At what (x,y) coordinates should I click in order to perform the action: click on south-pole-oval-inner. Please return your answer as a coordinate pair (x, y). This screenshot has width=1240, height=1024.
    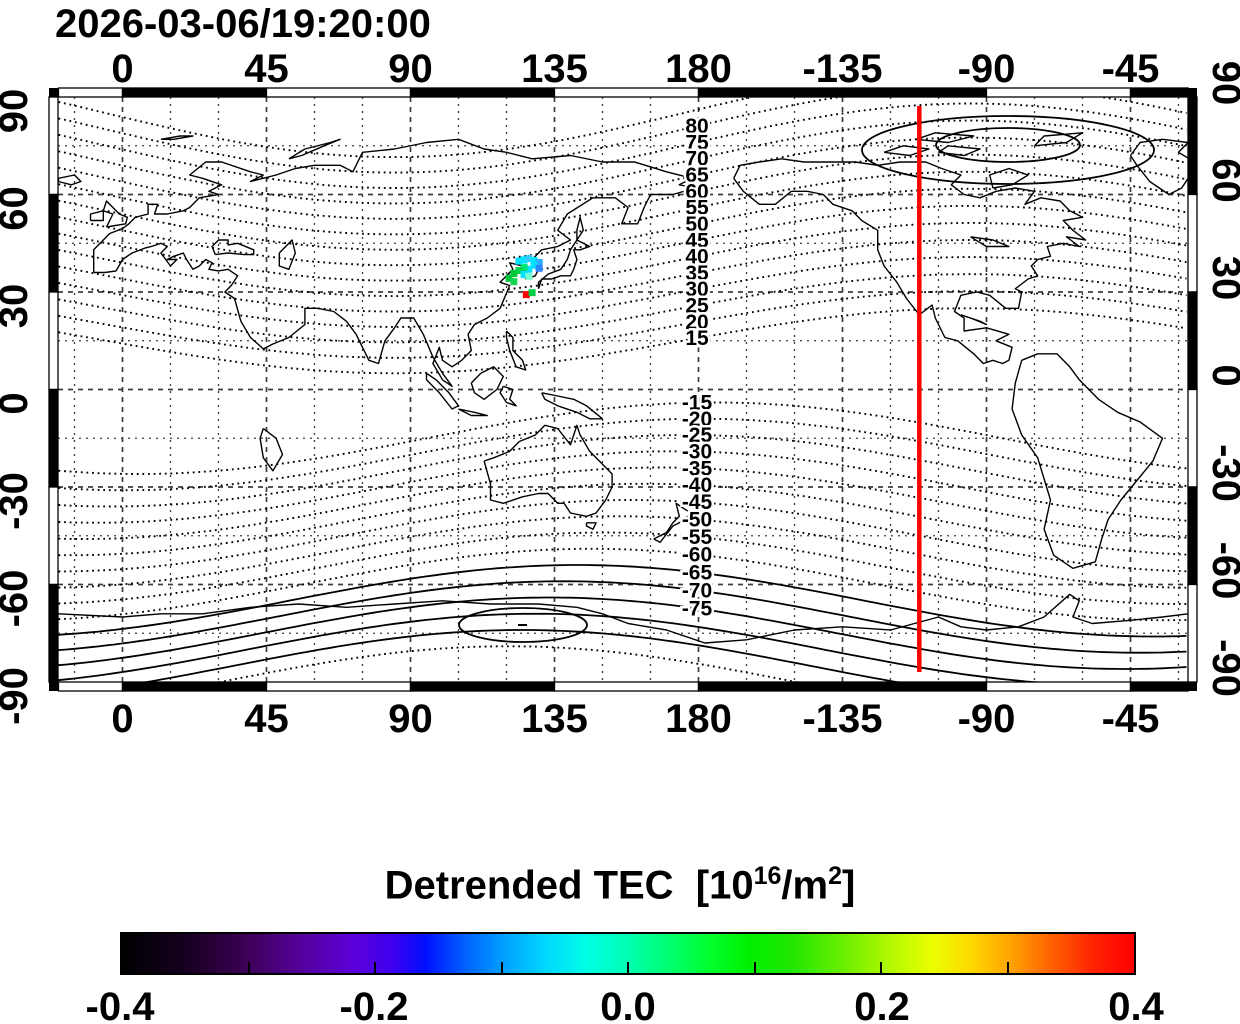
    Looking at the image, I should click on (523, 625).